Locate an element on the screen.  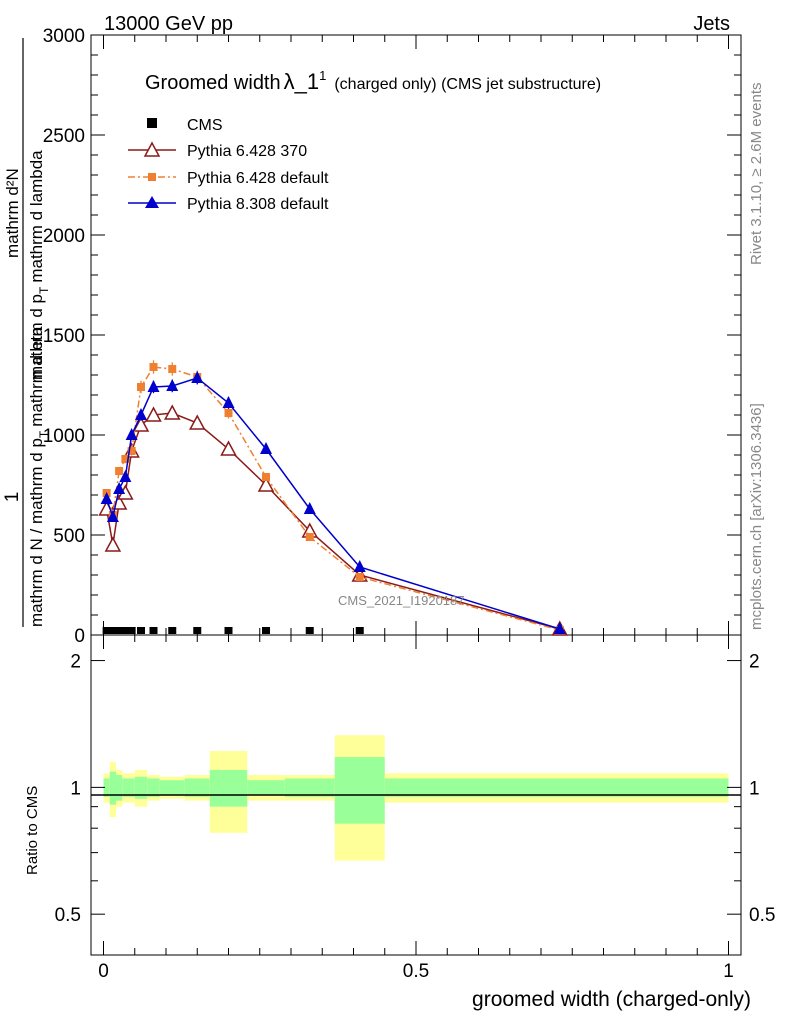
legend-marker-cms is located at coordinates (152, 123).